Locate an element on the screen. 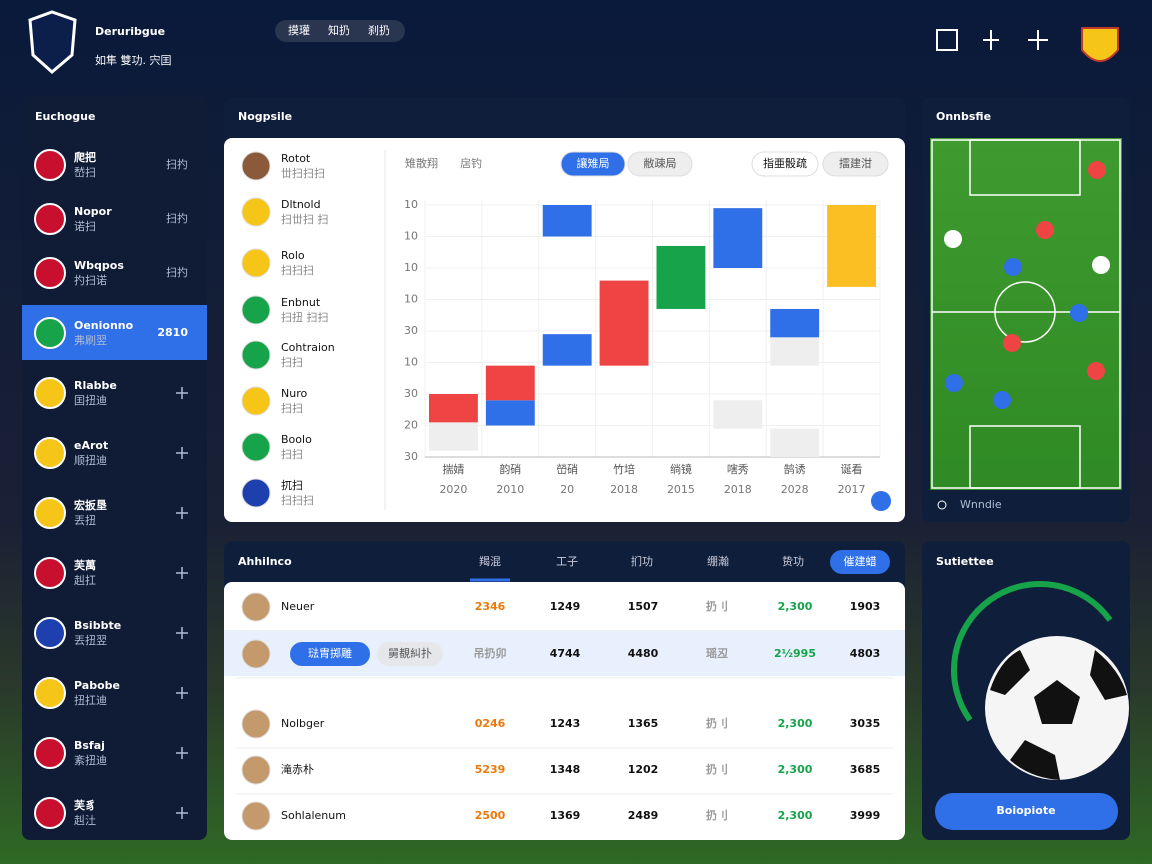  x-tick-year: 2028 is located at coordinates (795, 489).